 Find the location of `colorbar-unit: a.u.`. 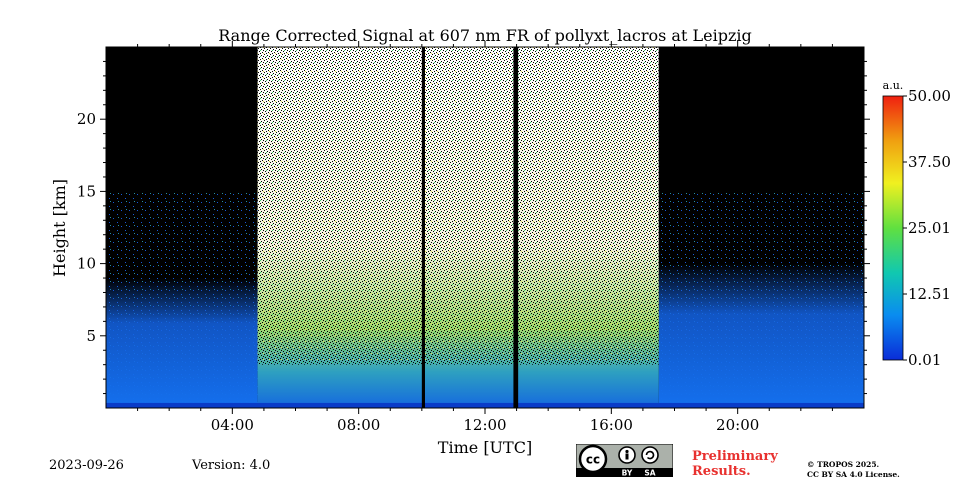

colorbar-unit: a.u. is located at coordinates (893, 85).